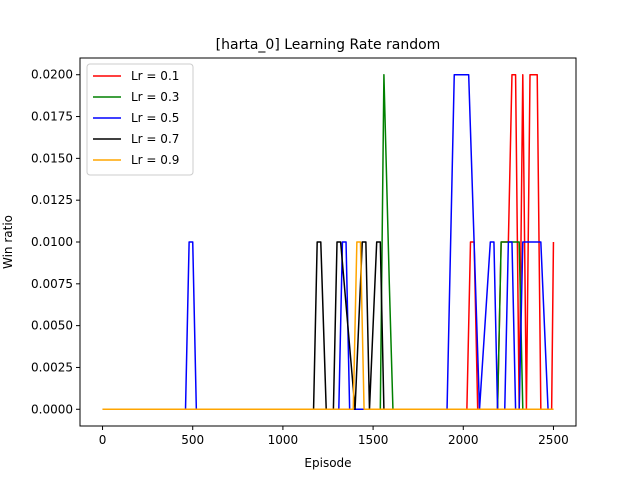 Image resolution: width=640 pixels, height=484 pixels. I want to click on y-tick-label: 0.0100, so click(52, 242).